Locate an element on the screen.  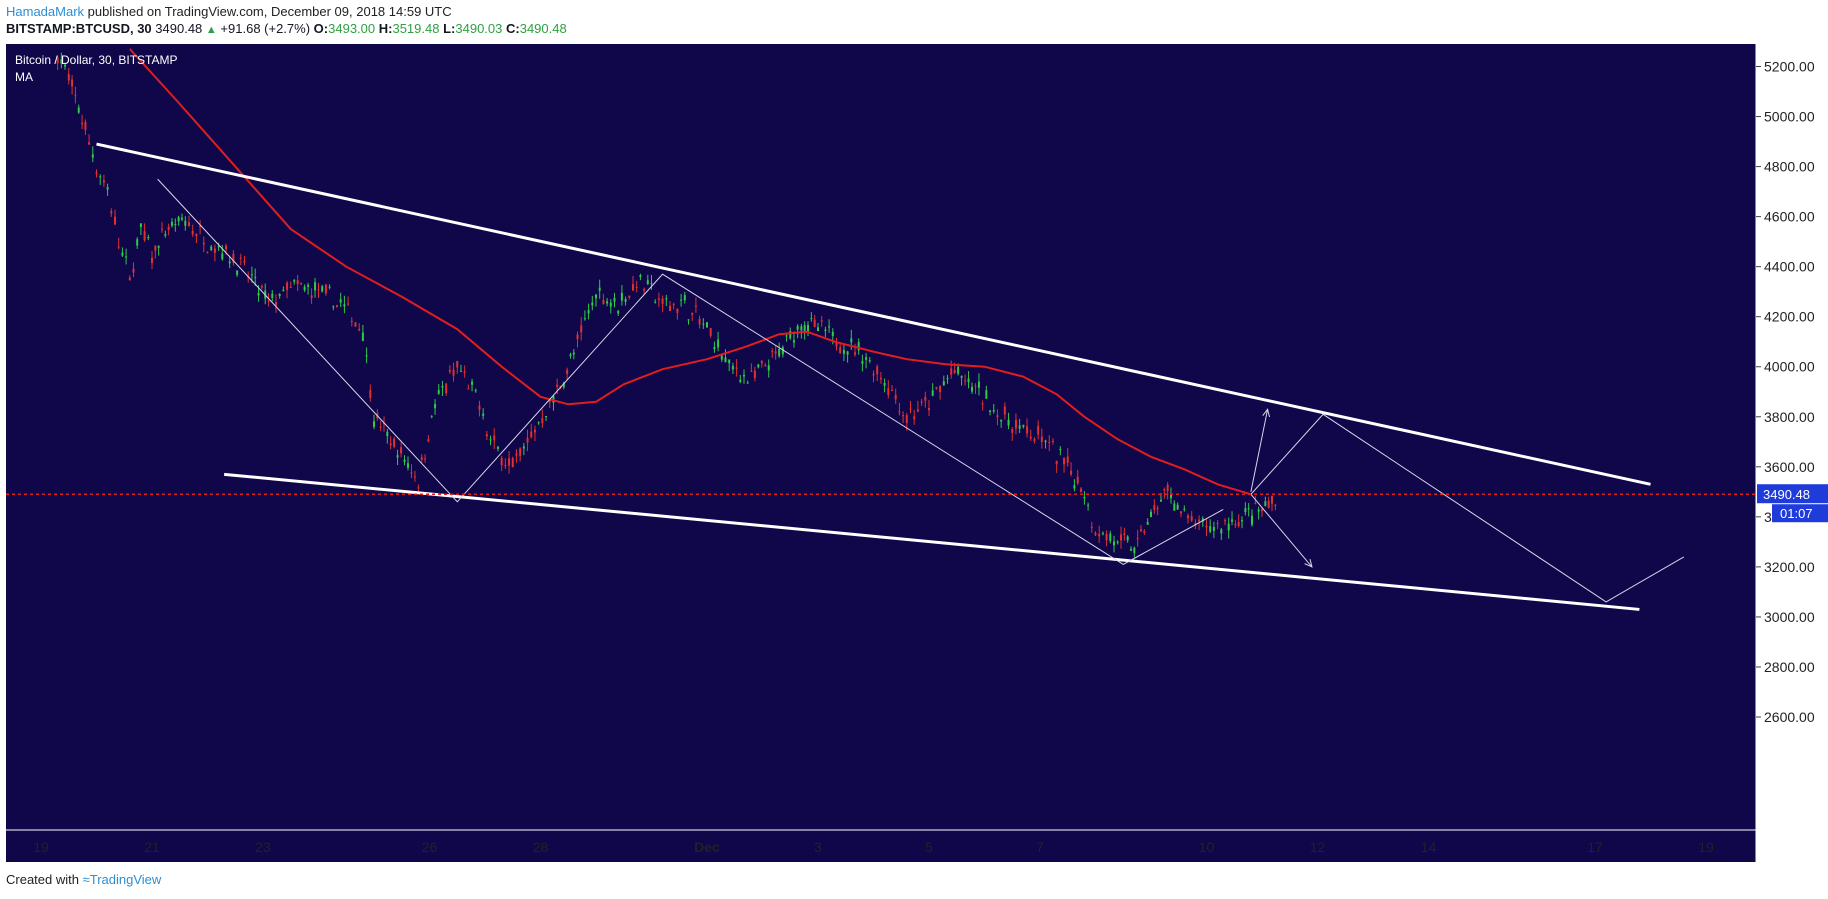
author-link: HamadaMark is located at coordinates (45, 11).